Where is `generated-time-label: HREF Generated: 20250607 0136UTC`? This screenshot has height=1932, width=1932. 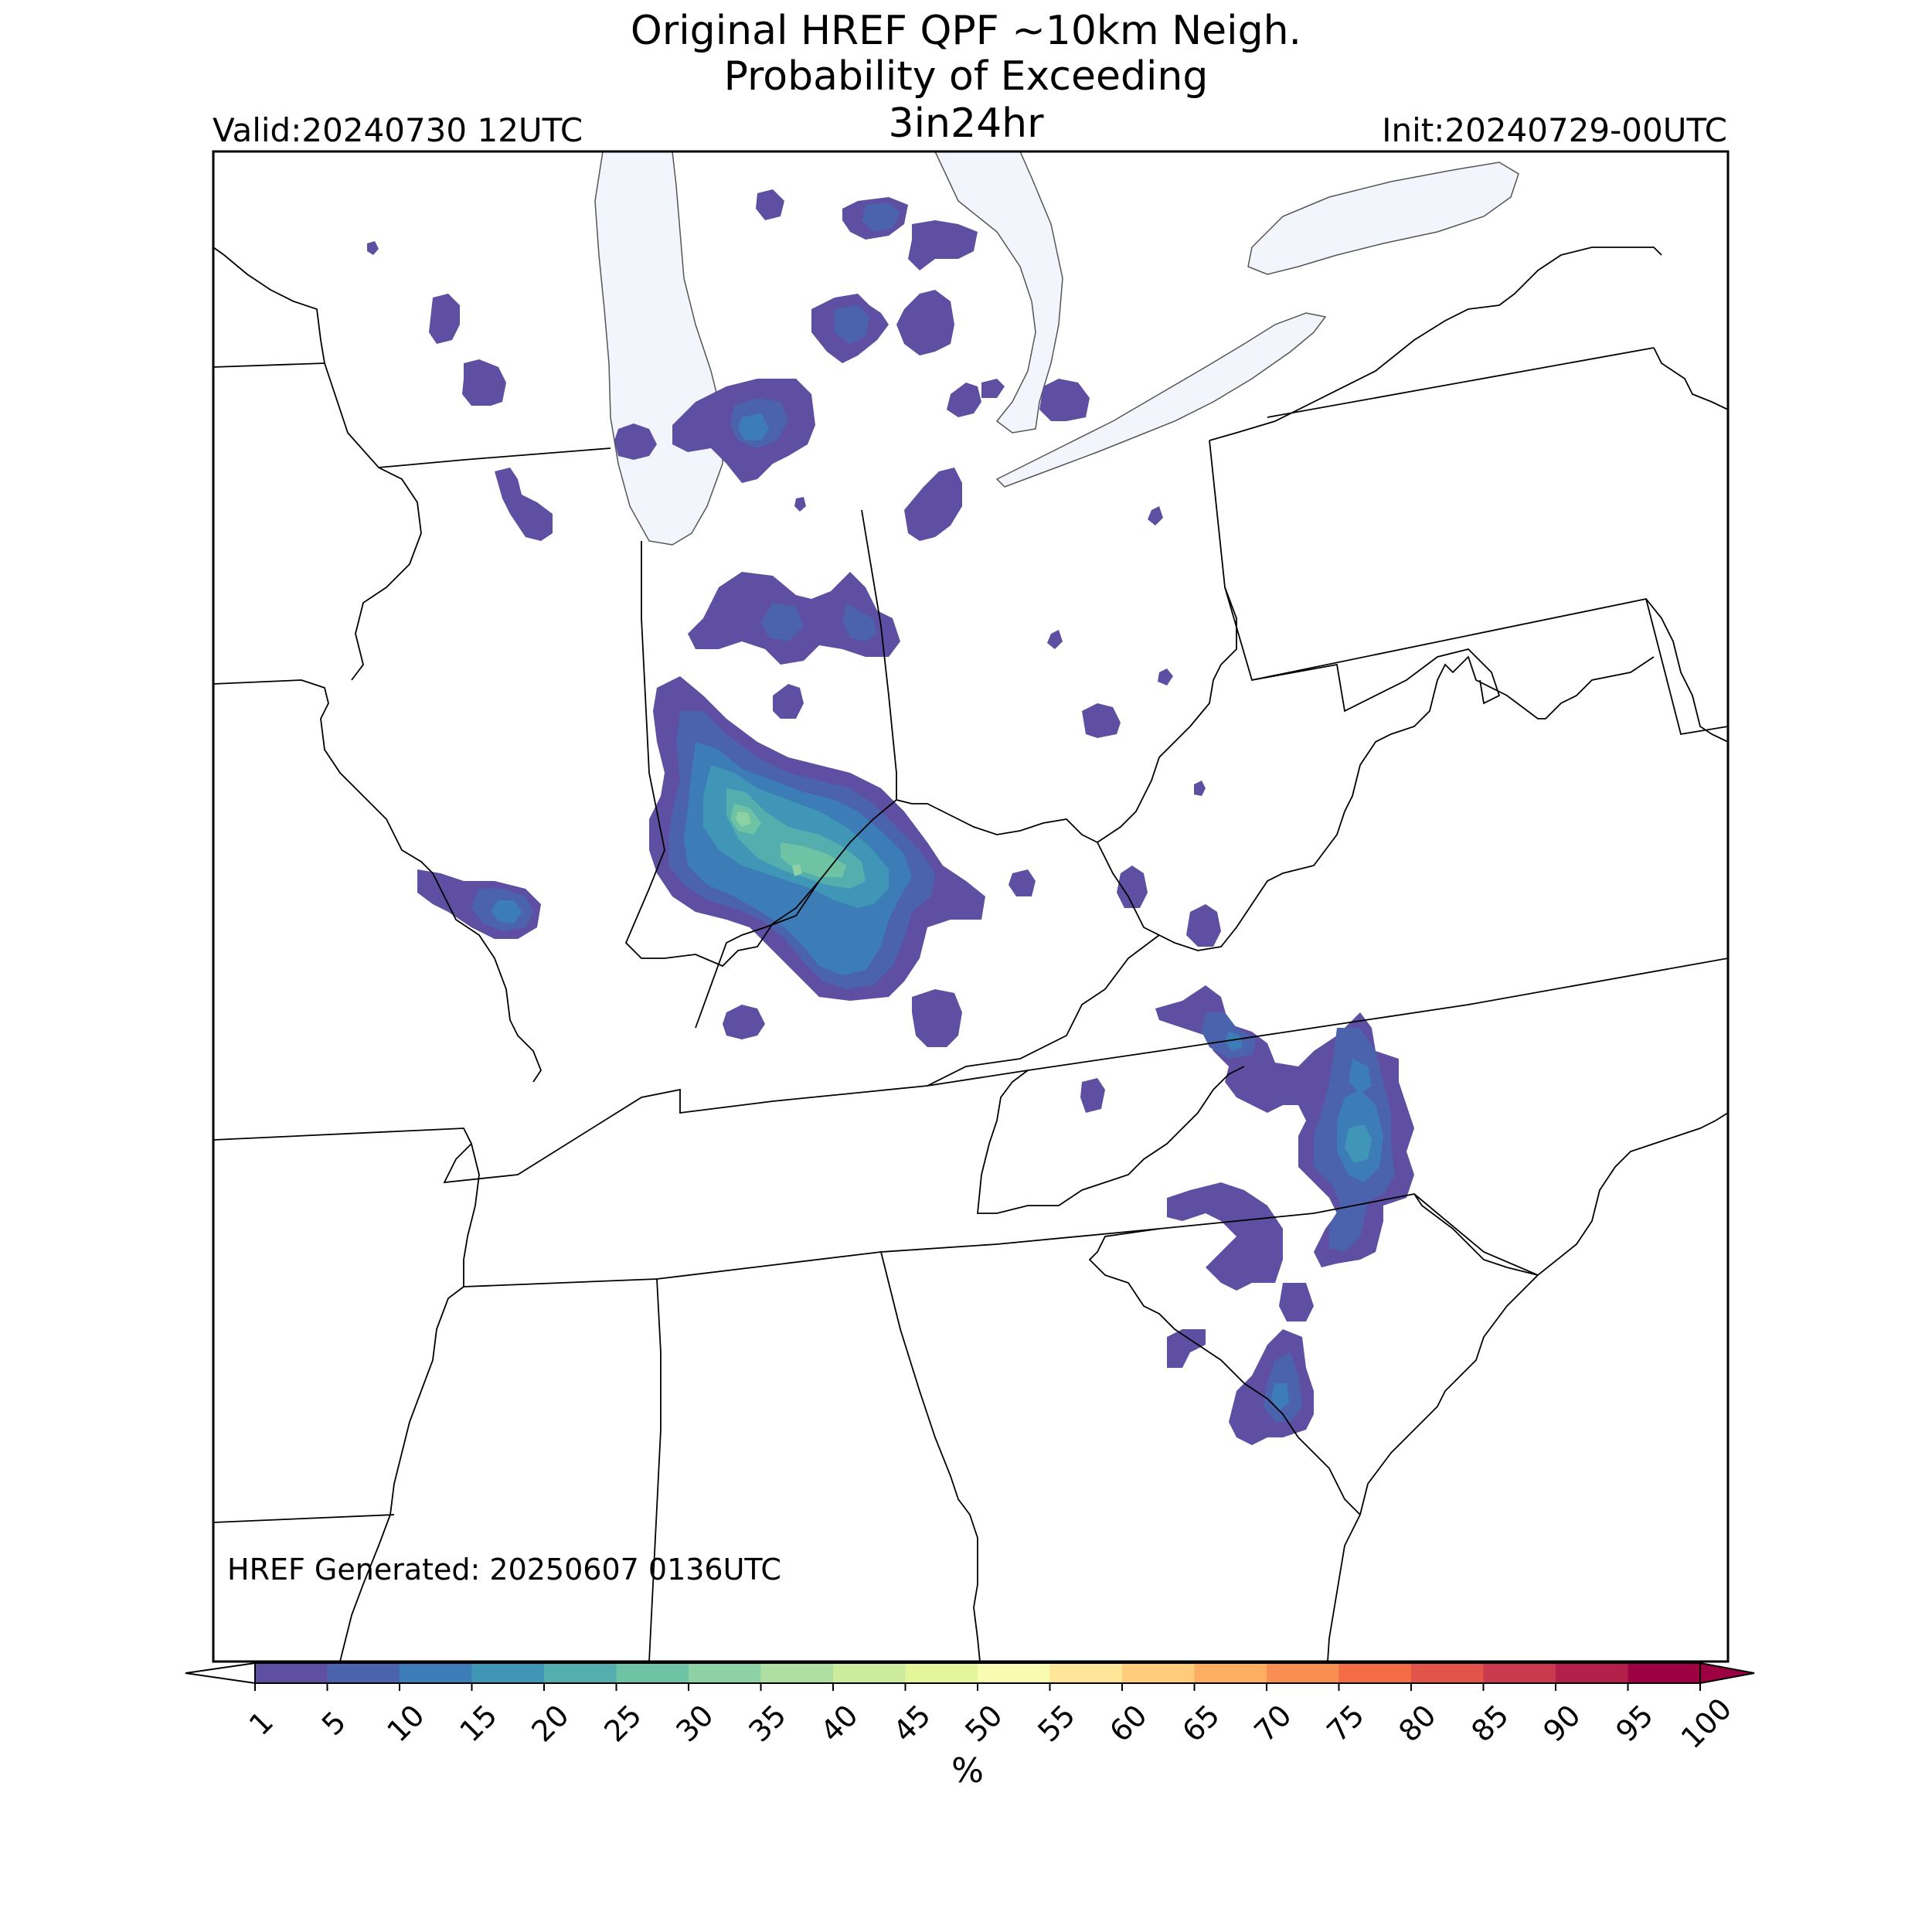
generated-time-label: HREF Generated: 20250607 0136UTC is located at coordinates (504, 1570).